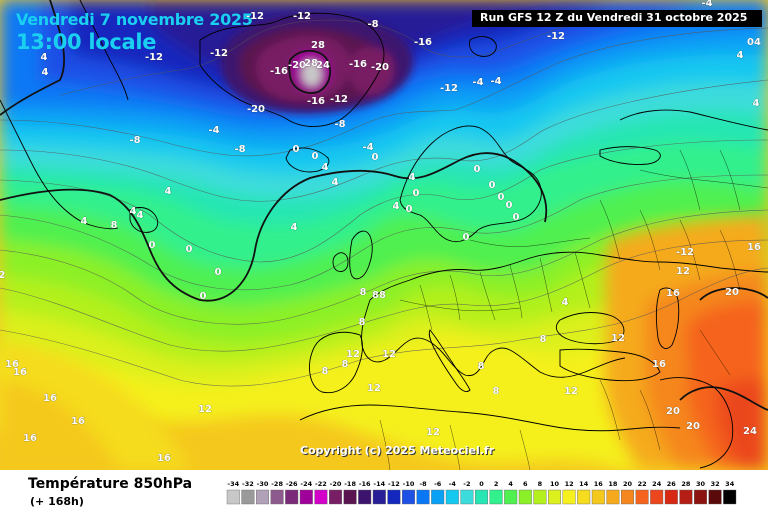  I want to click on scale-tick-label: -12, so click(394, 484).